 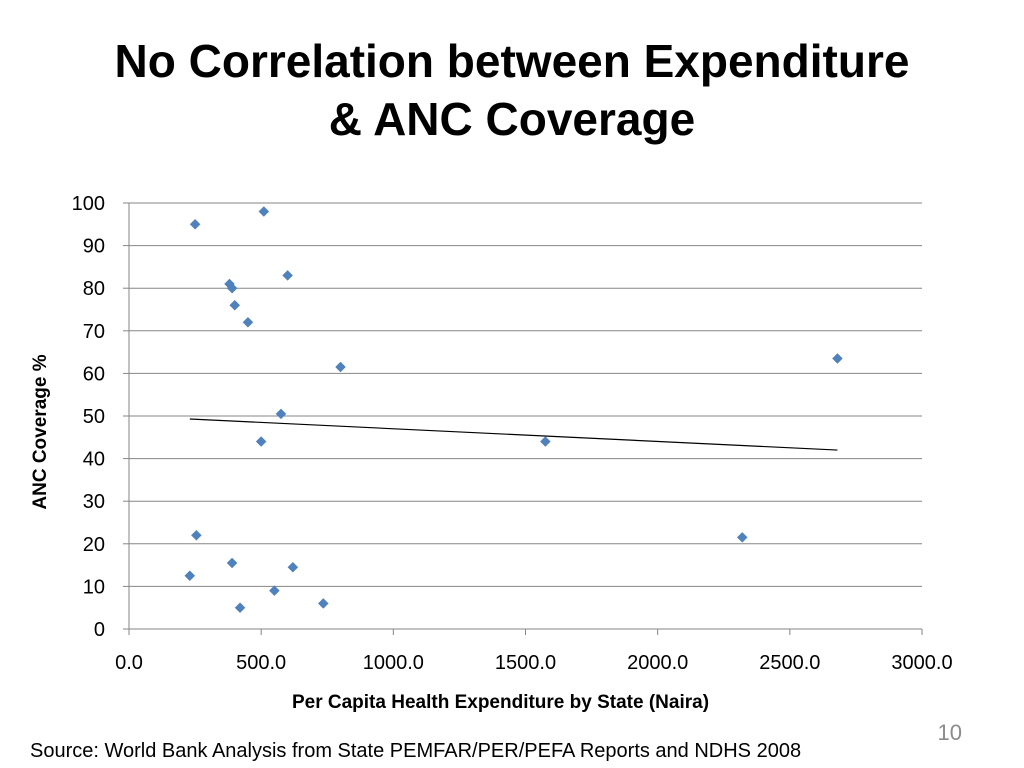 What do you see at coordinates (512, 119) in the screenshot?
I see `slide-title-line-2: & ANC Coverage` at bounding box center [512, 119].